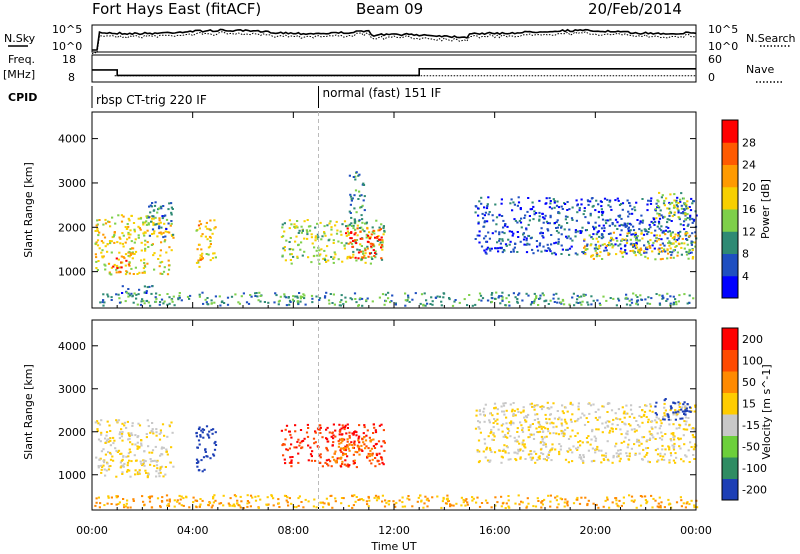  What do you see at coordinates (749, 382) in the screenshot?
I see `velocity-colorbar-tick: 50` at bounding box center [749, 382].